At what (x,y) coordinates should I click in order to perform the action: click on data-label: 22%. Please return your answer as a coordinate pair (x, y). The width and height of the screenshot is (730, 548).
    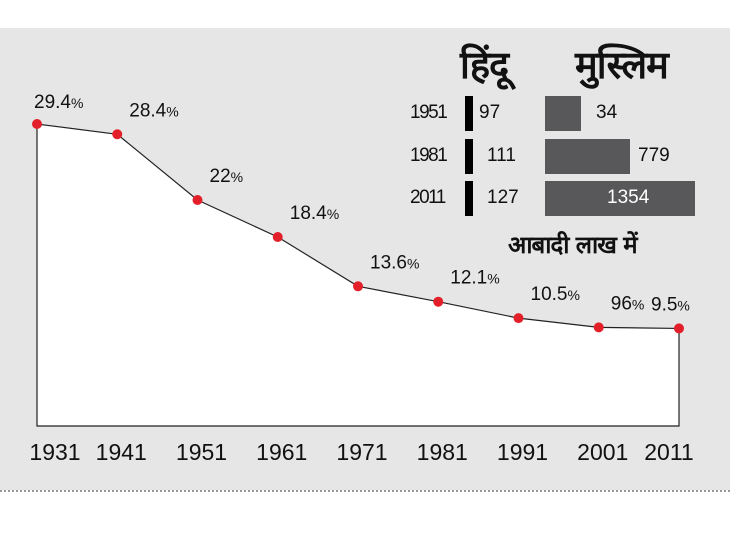
    Looking at the image, I should click on (227, 176).